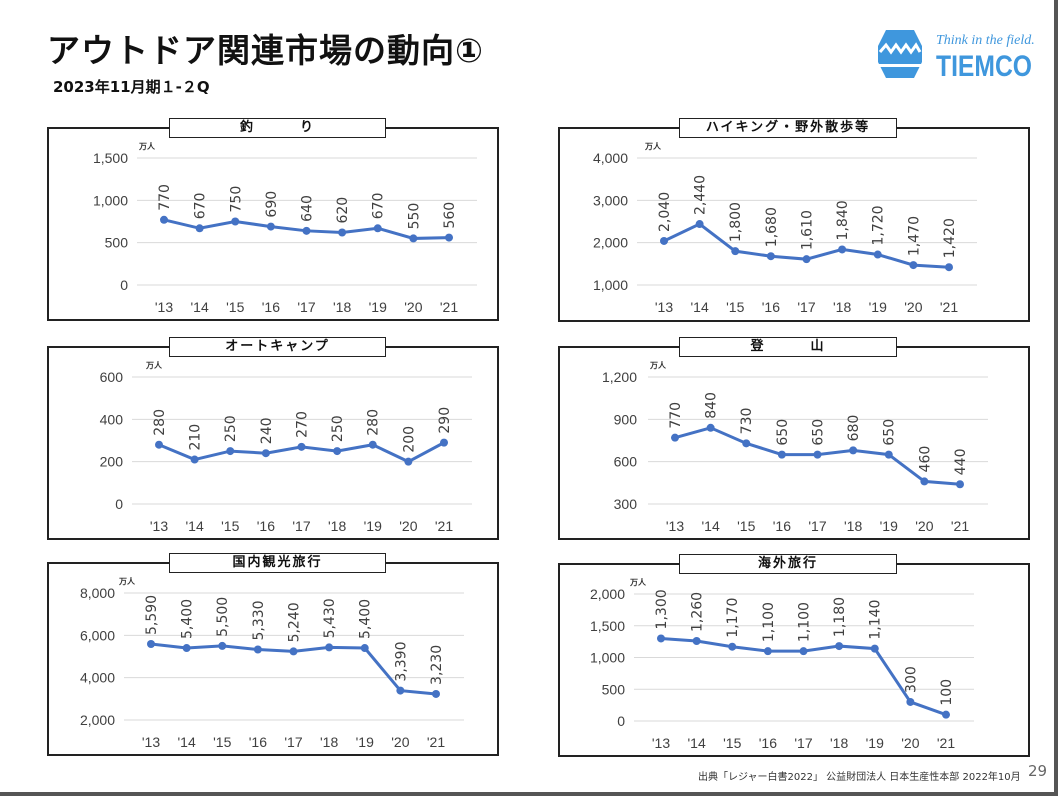 The width and height of the screenshot is (1060, 797). What do you see at coordinates (401, 661) in the screenshot?
I see `data-label: 3,390` at bounding box center [401, 661].